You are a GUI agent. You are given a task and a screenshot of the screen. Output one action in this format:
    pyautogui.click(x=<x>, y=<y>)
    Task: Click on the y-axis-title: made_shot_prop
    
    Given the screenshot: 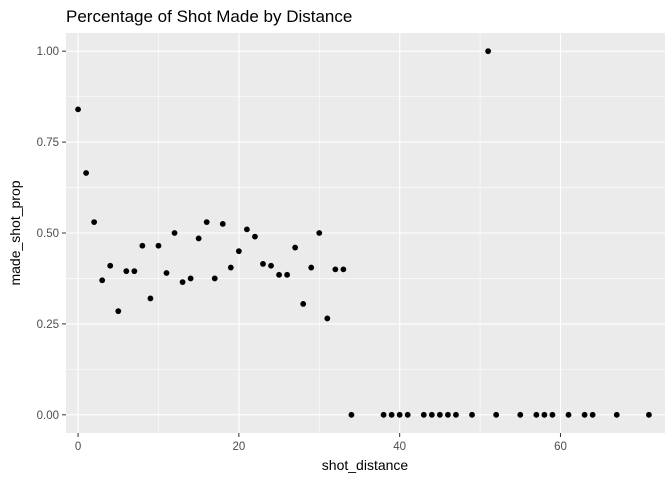 What is the action you would take?
    pyautogui.click(x=15, y=232)
    